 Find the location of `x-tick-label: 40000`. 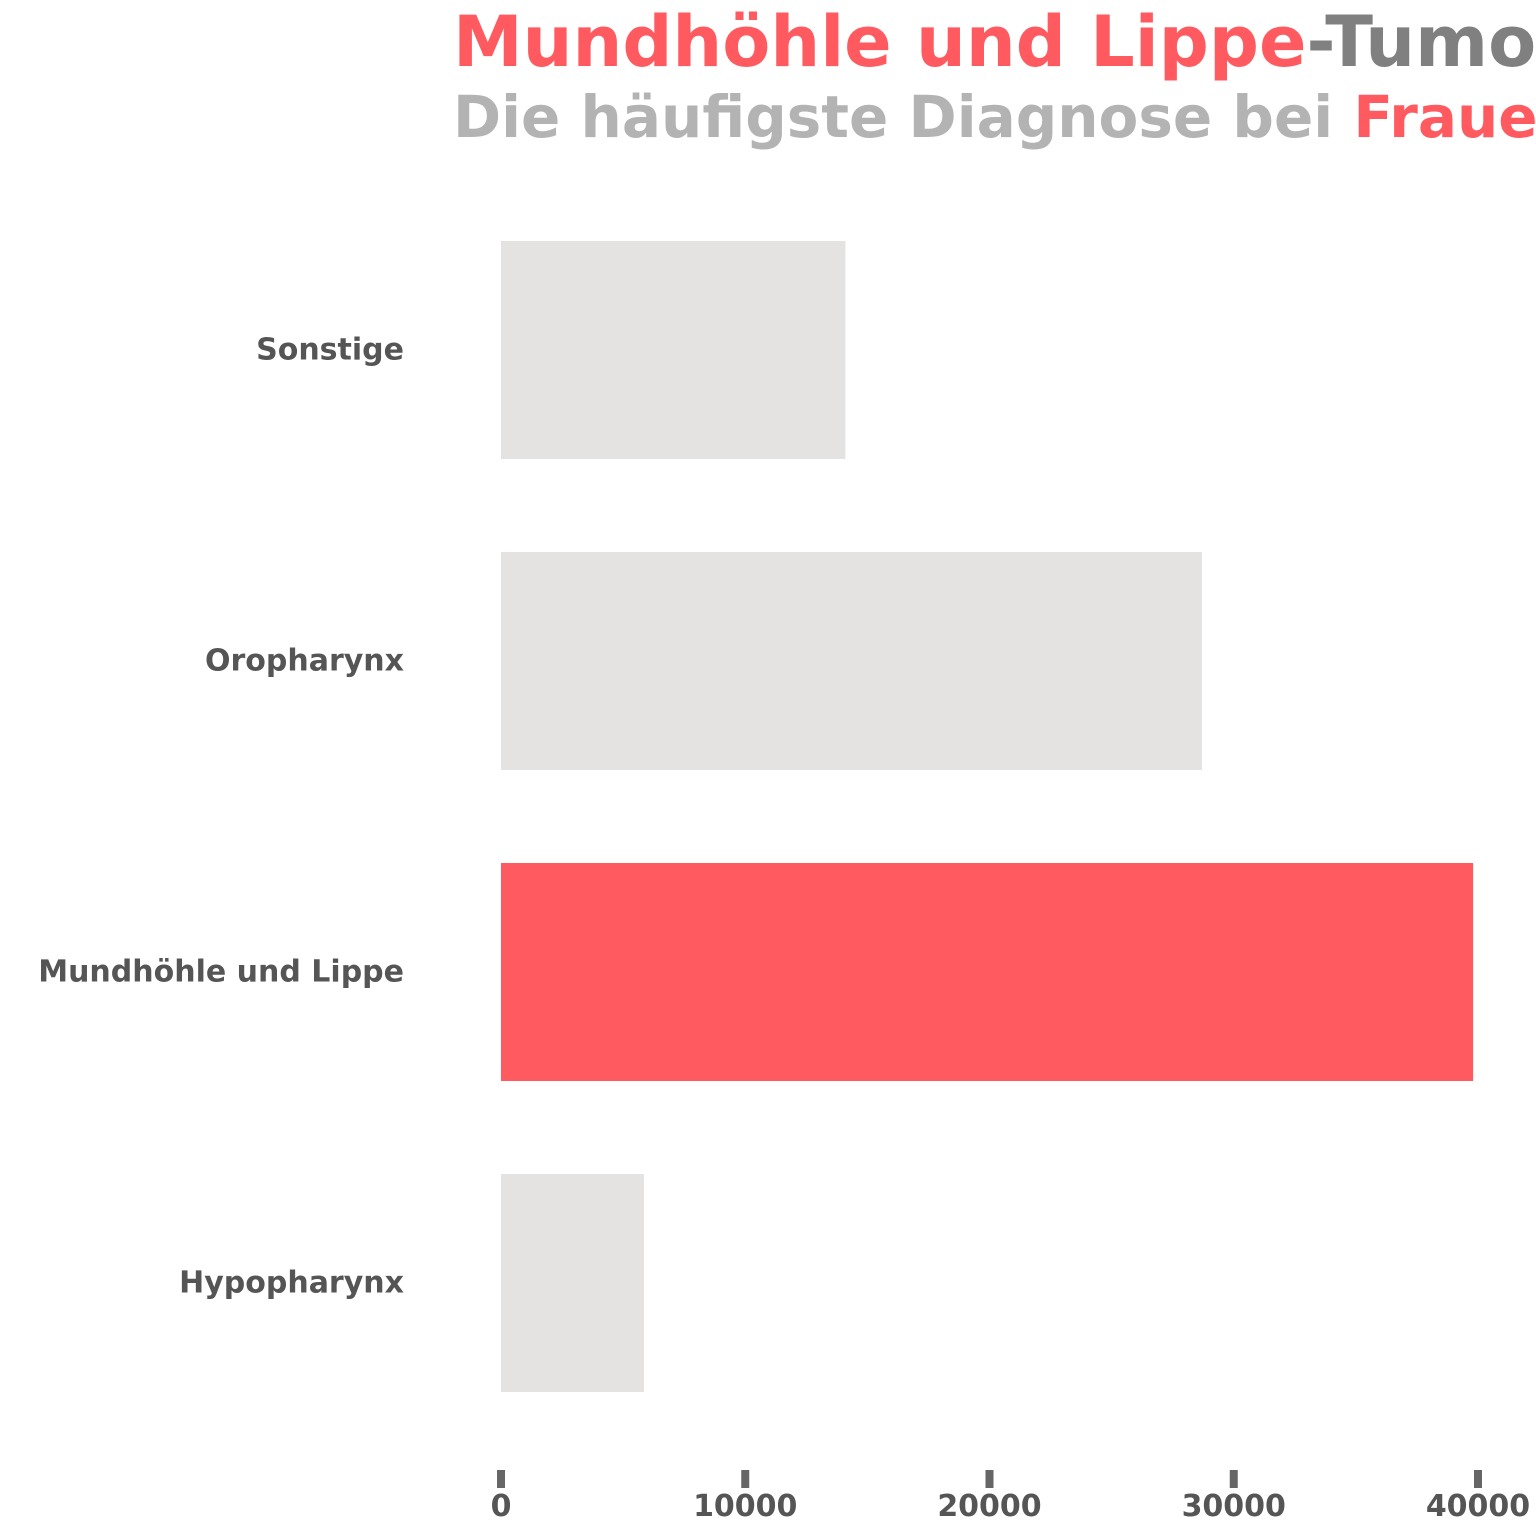

x-tick-label: 40000 is located at coordinates (1478, 1506).